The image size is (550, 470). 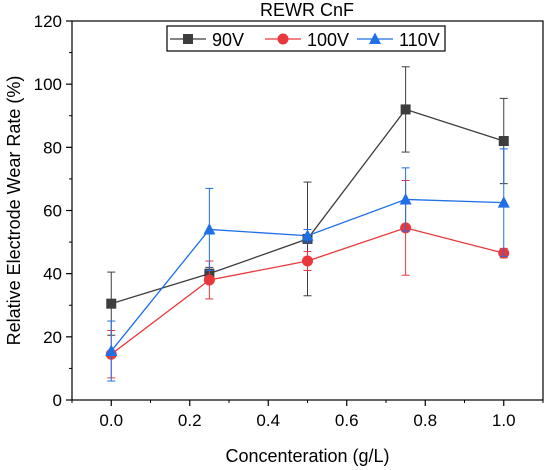 What do you see at coordinates (48, 84) in the screenshot?
I see `y-tick-label: 100` at bounding box center [48, 84].